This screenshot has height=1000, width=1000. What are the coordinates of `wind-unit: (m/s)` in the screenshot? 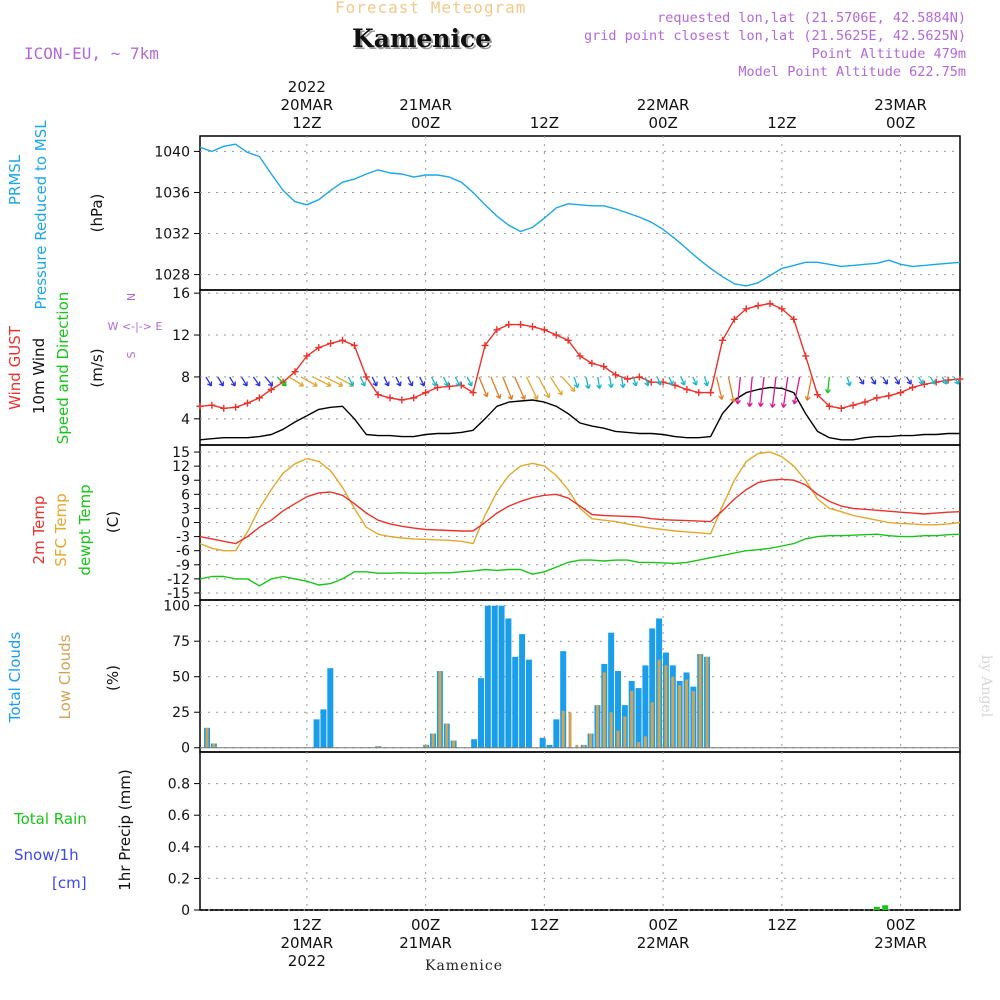 It's located at (97, 367).